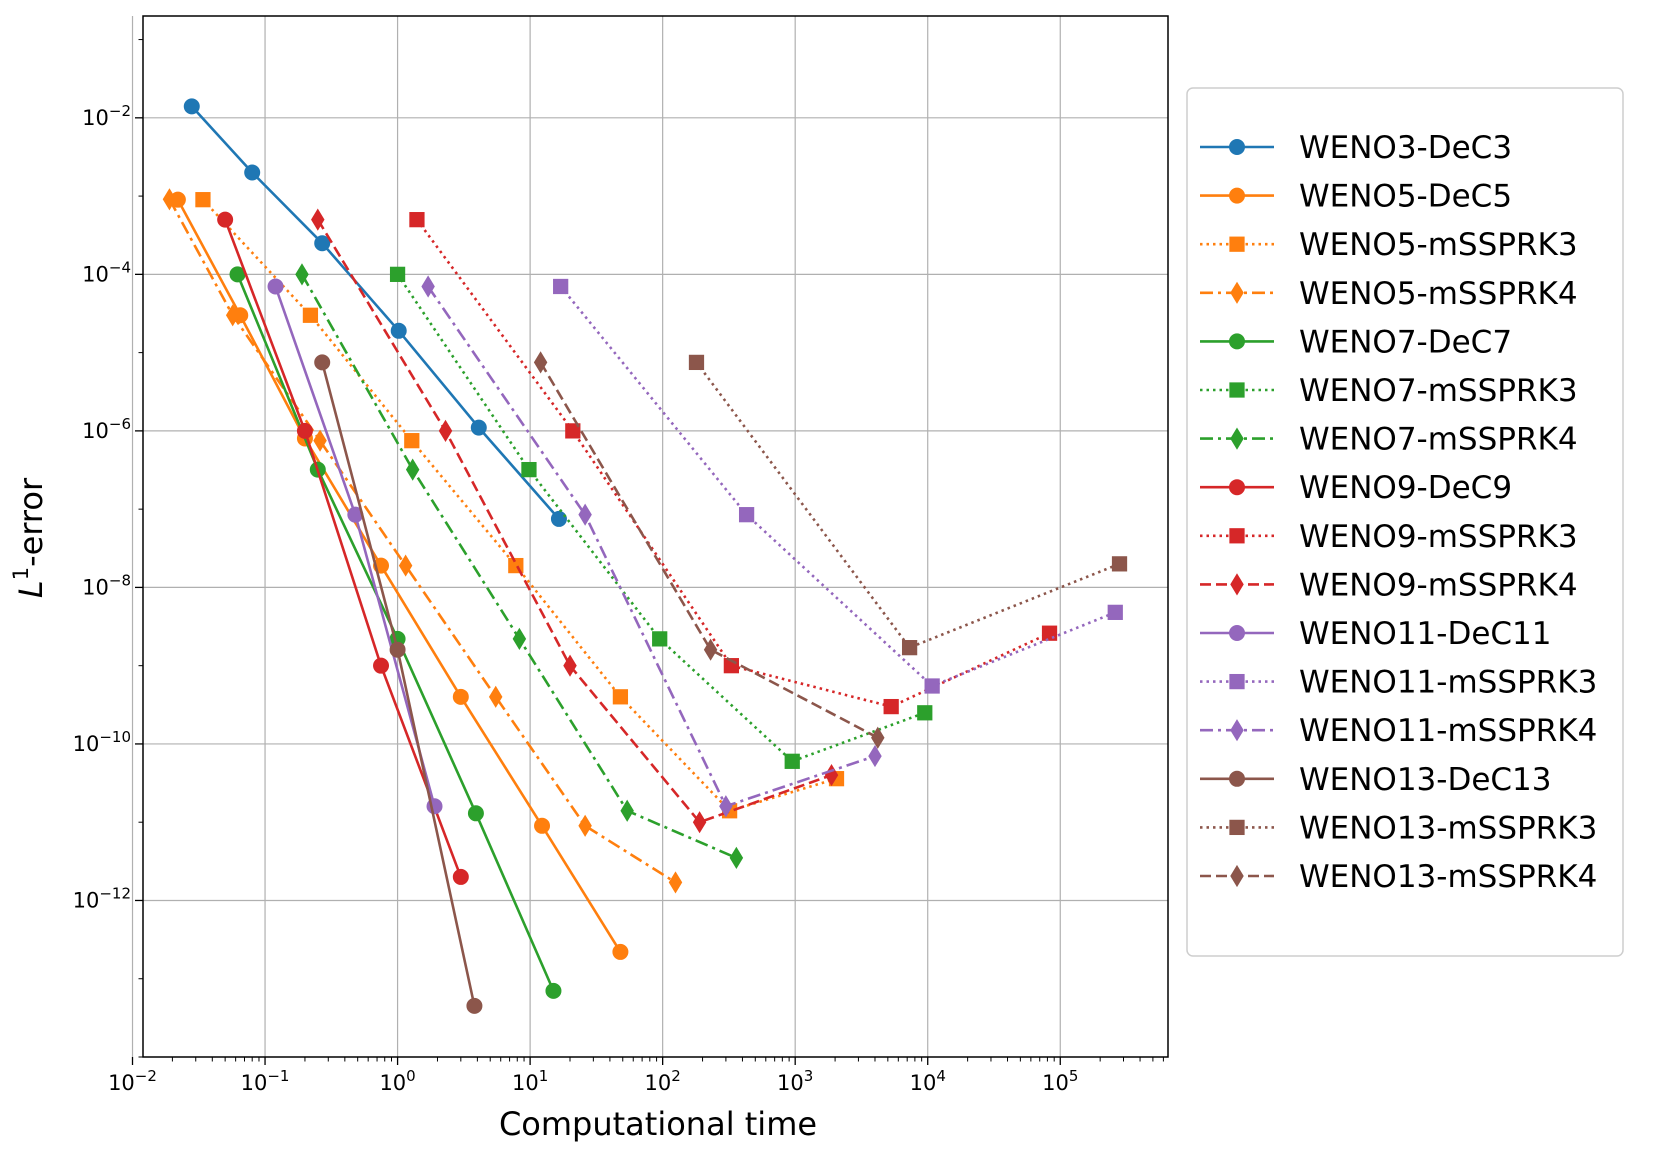 This screenshot has height=1157, width=1660. Describe the element at coordinates (1376, 780) in the screenshot. I see `legend-entry-weno13-dec13: WENO13-DeC13` at that location.